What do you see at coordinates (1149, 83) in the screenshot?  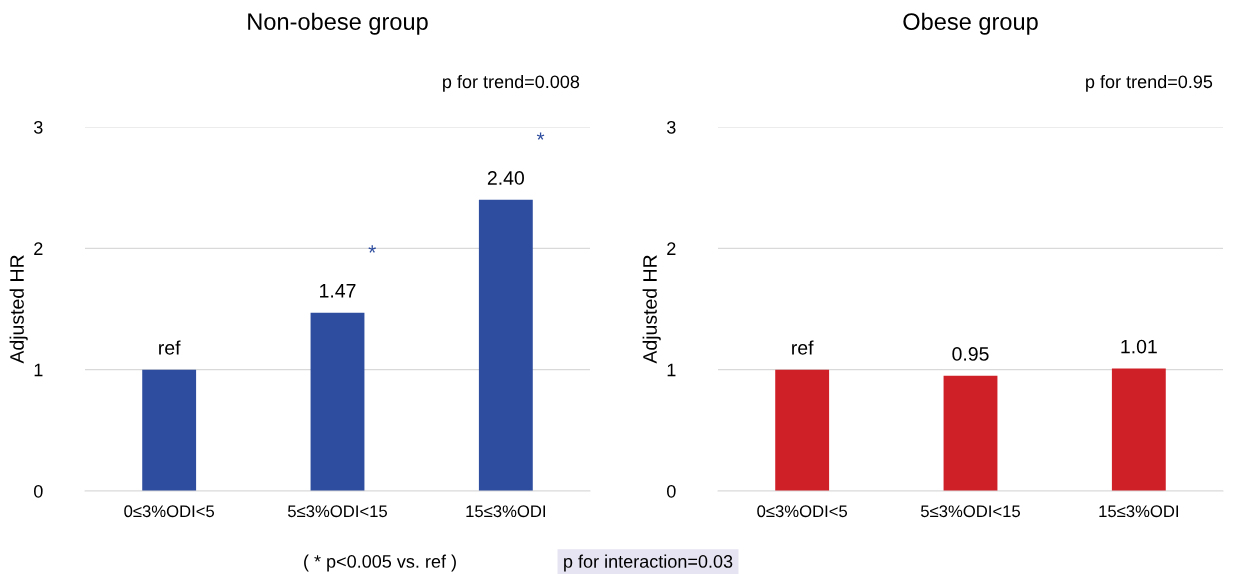 I see `text: p for trend=0.95` at bounding box center [1149, 83].